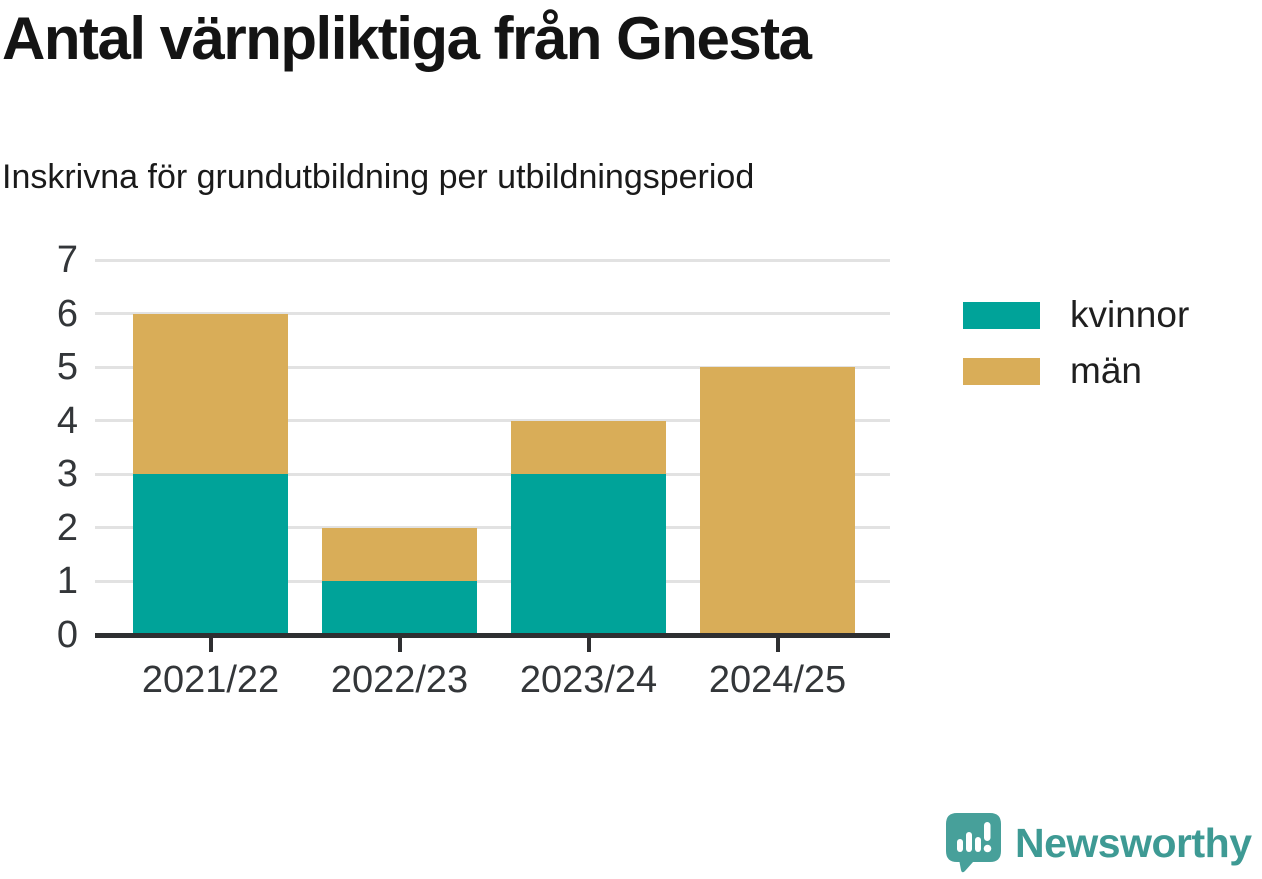 The width and height of the screenshot is (1262, 879). Describe the element at coordinates (777, 501) in the screenshot. I see `bar-segment-män-2024/25` at that location.